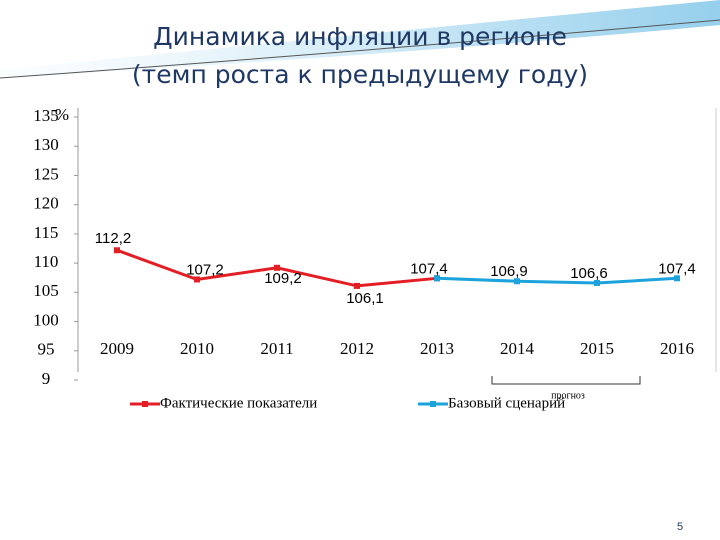 This screenshot has width=720, height=540. Describe the element at coordinates (46, 319) in the screenshot. I see `y-tick-label: 100` at that location.